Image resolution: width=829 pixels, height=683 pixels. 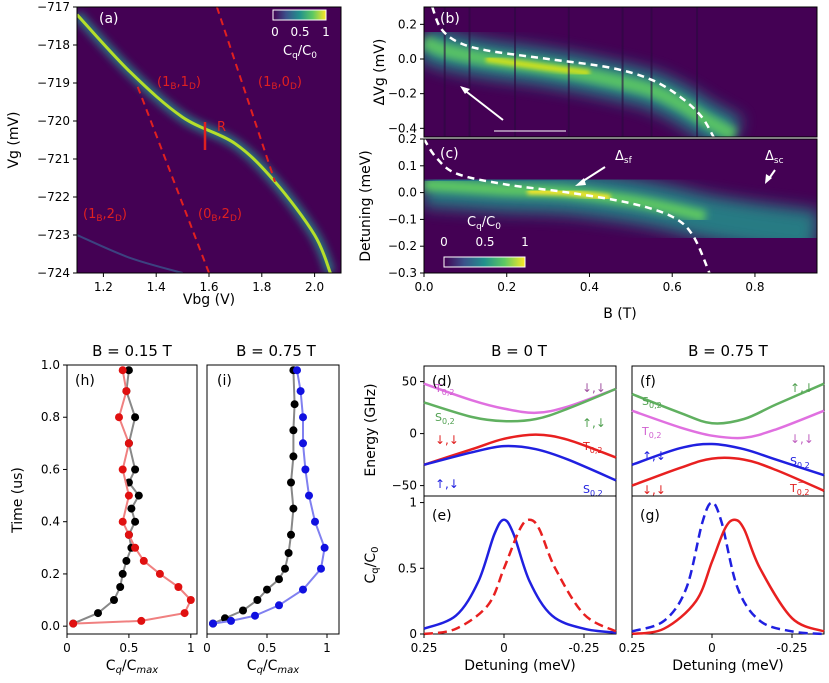 I want to click on panel-g: 0.25 0 -0.25 (g) Detuning (meV), so click(x=722, y=584).